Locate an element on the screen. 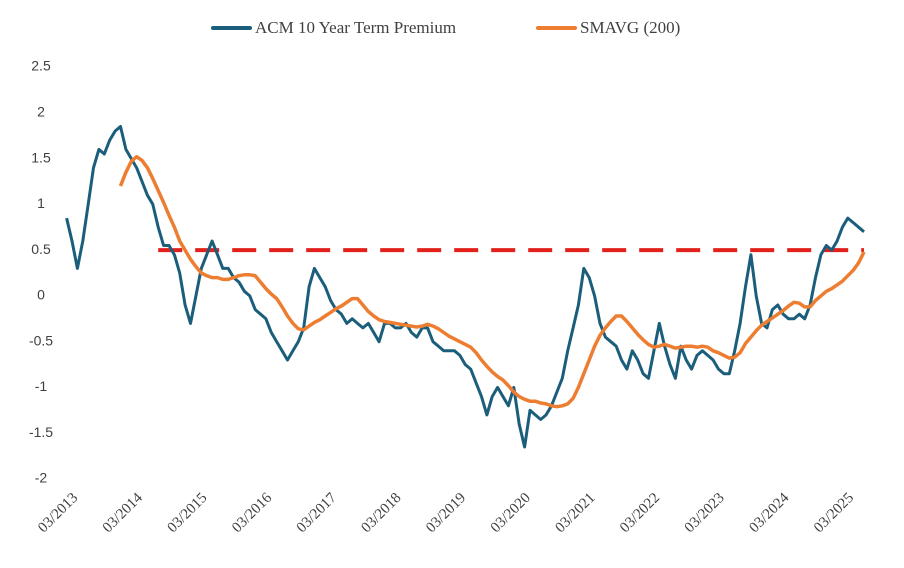 Image resolution: width=904 pixels, height=568 pixels. x-tick-label: 03/2021 is located at coordinates (575, 513).